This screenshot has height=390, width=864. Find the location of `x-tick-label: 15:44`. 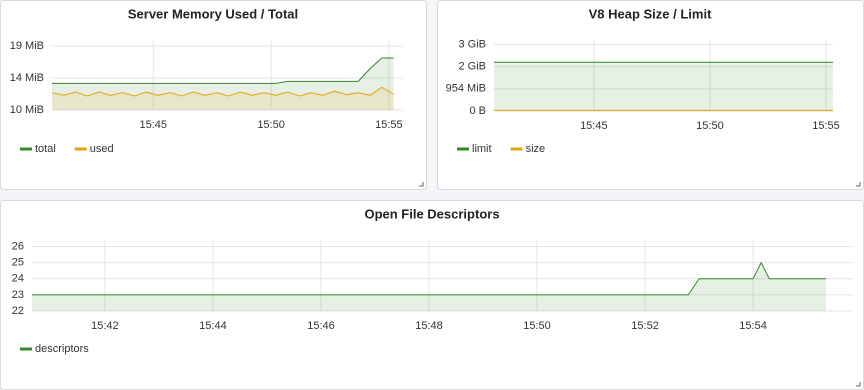

x-tick-label: 15:44 is located at coordinates (213, 326).